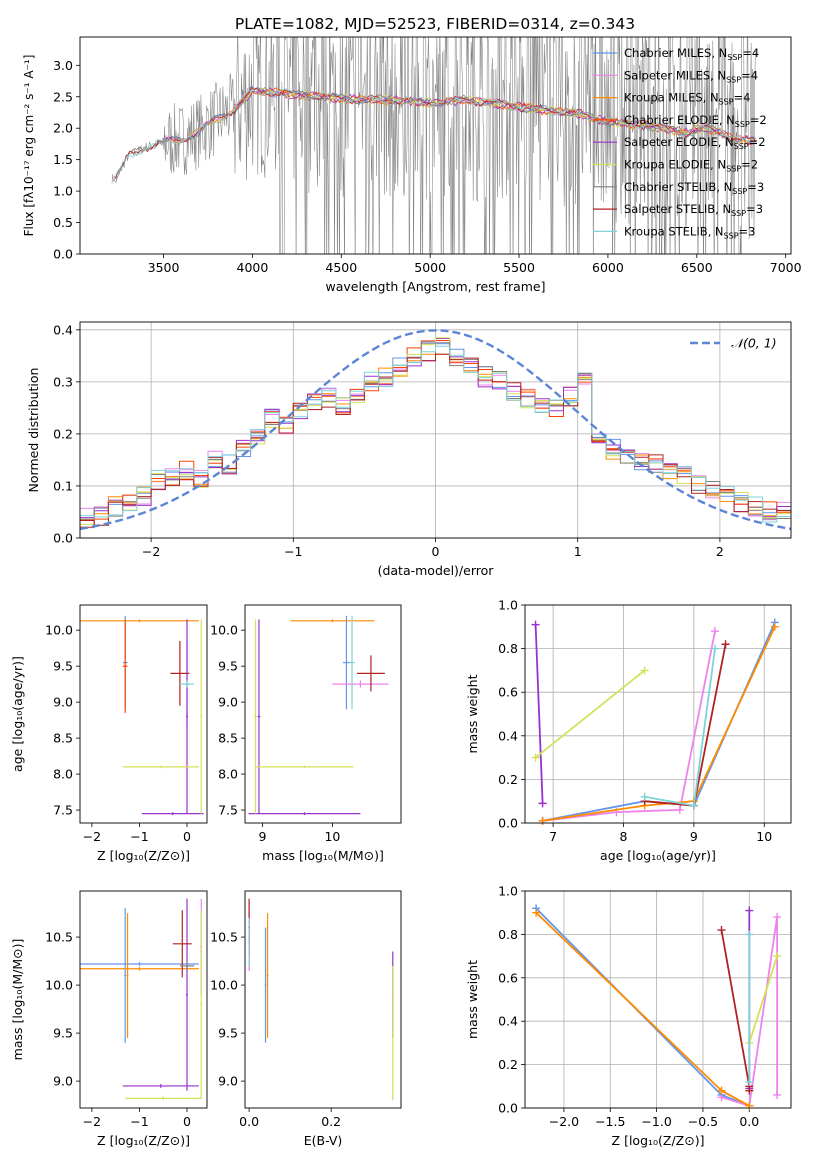 This screenshot has width=819, height=1170. I want to click on mass_vs_ebv-axes: 0.0 0.2 9.0 9.5 10.0 10.5 E(B-V), so click(276, 1039).